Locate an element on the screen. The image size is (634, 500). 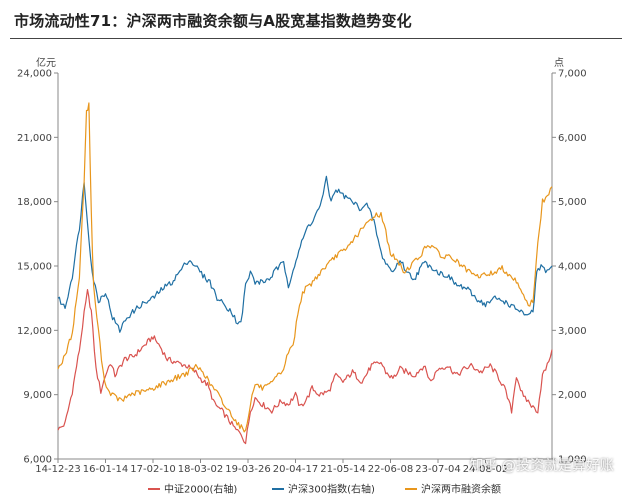
right-tick-label: 6,000 is located at coordinates (572, 138).